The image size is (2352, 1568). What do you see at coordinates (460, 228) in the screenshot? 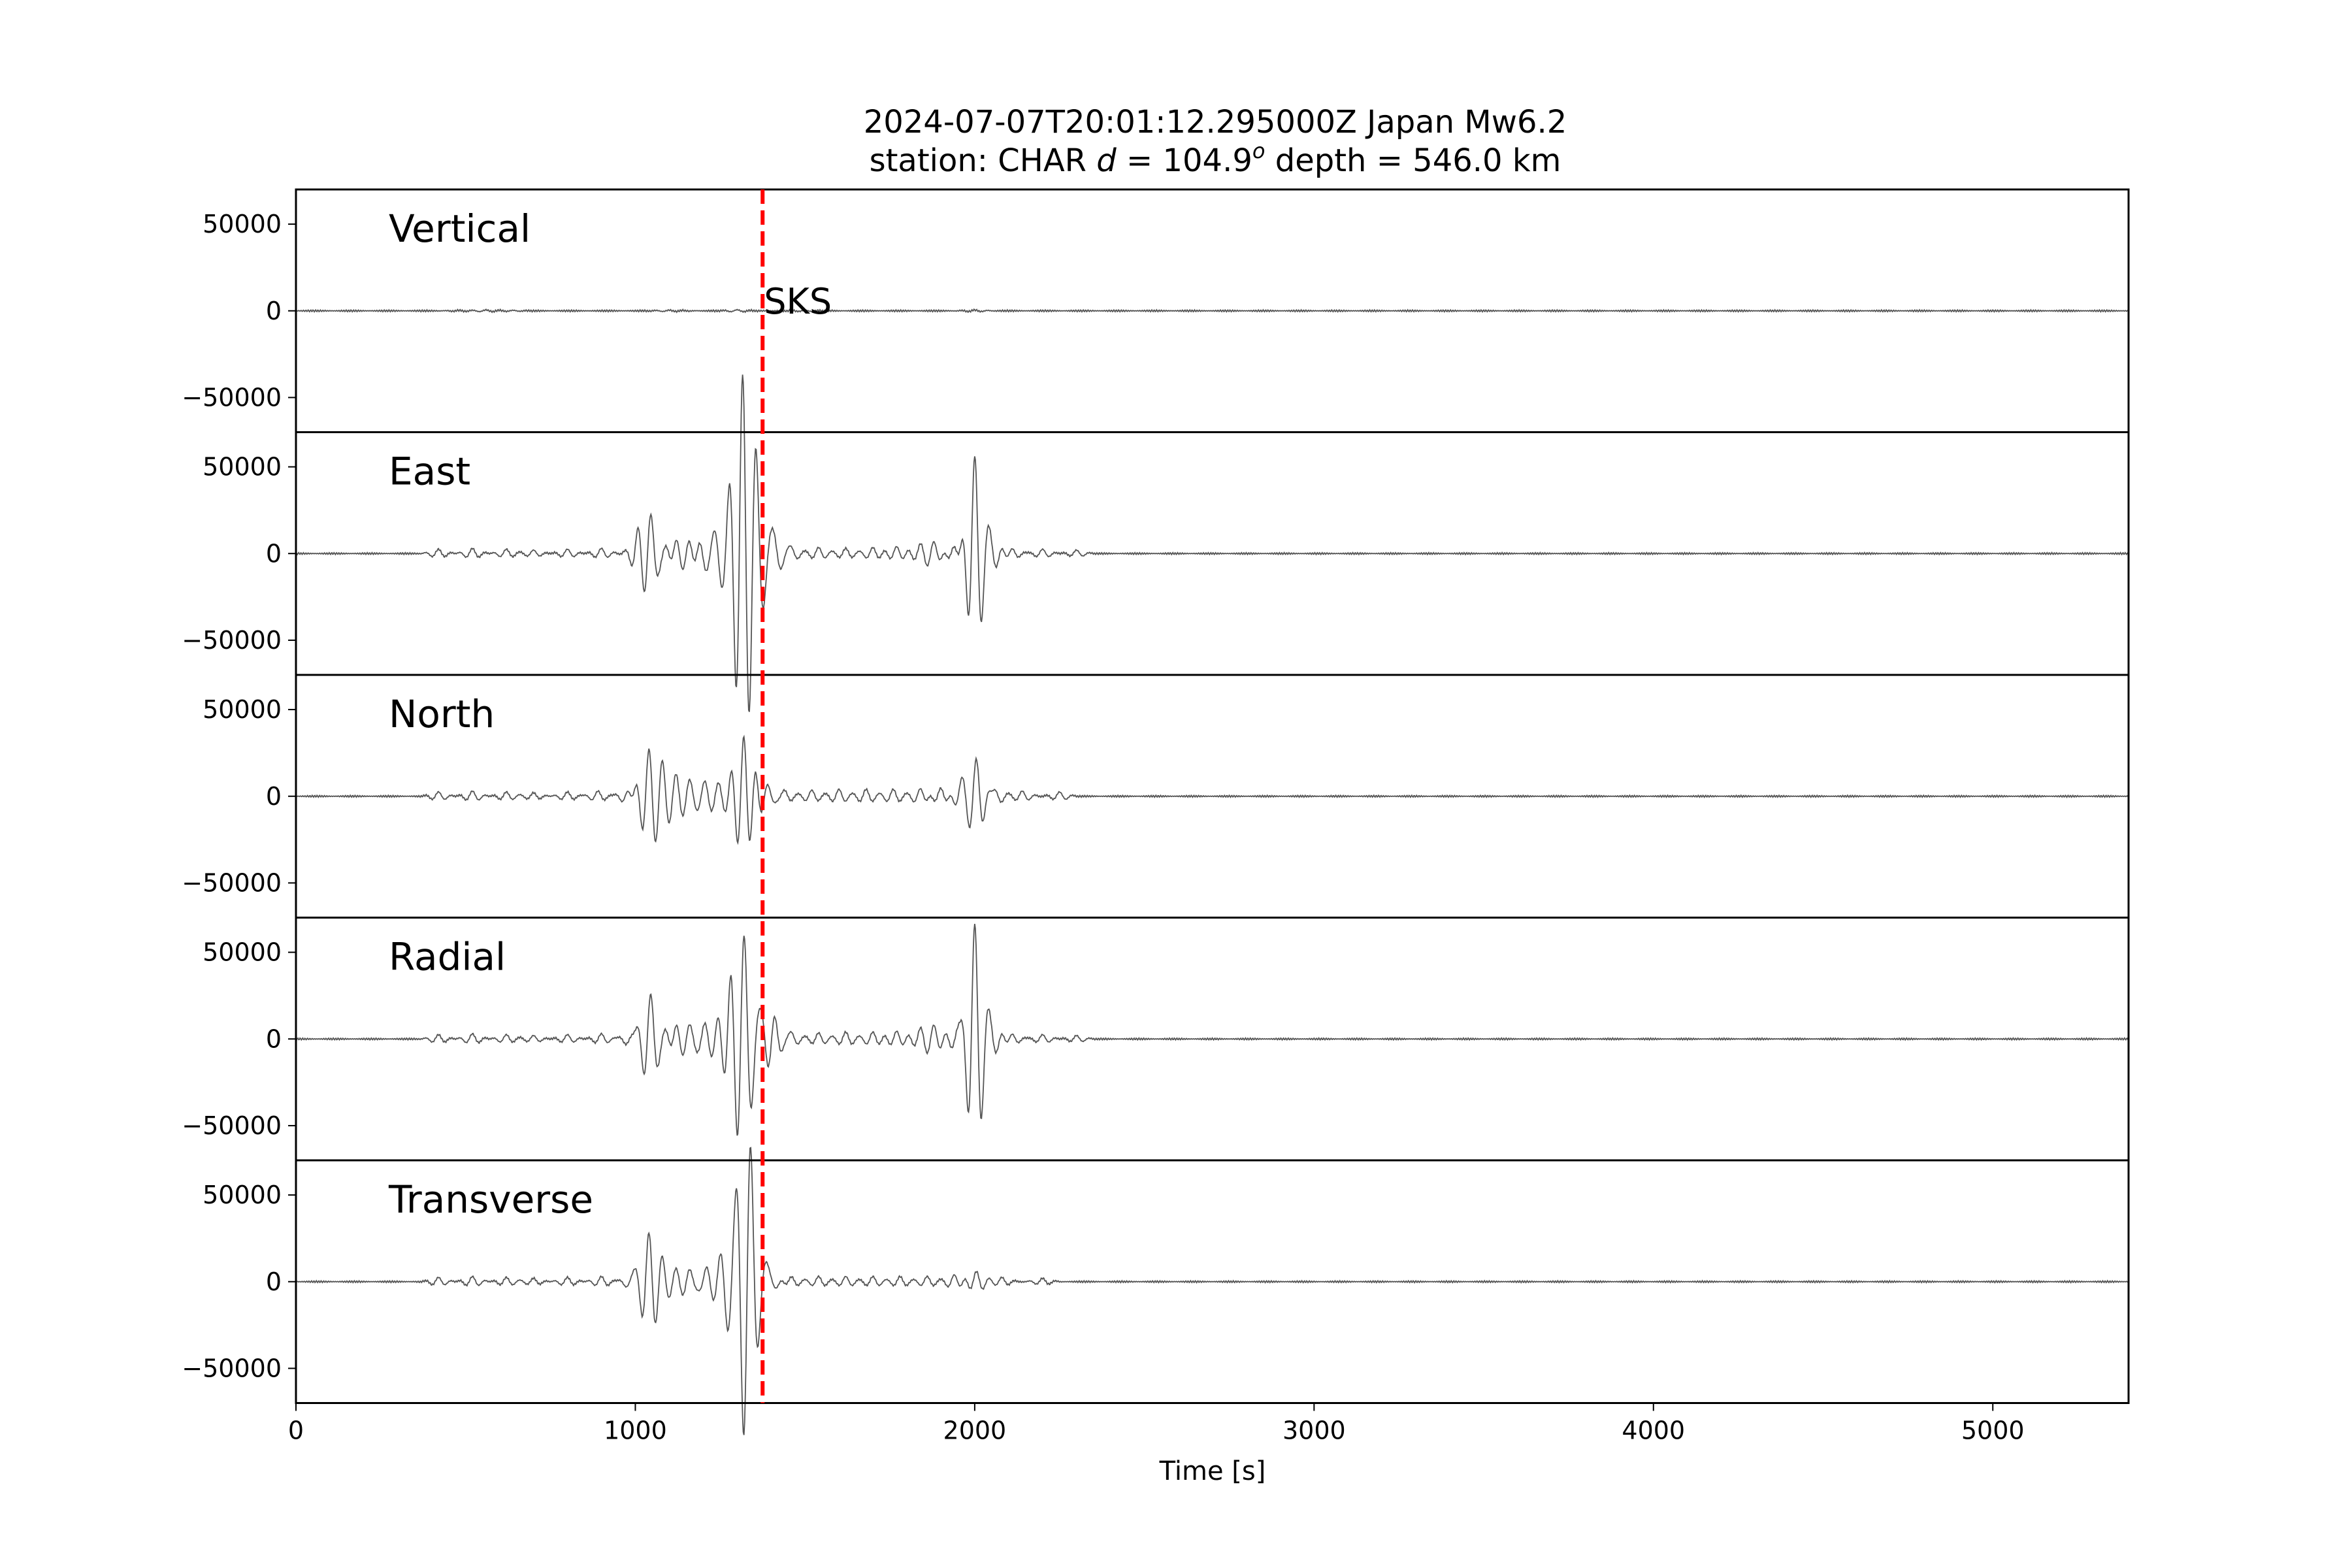
I see `panel-label-vertical: Vertical` at bounding box center [460, 228].